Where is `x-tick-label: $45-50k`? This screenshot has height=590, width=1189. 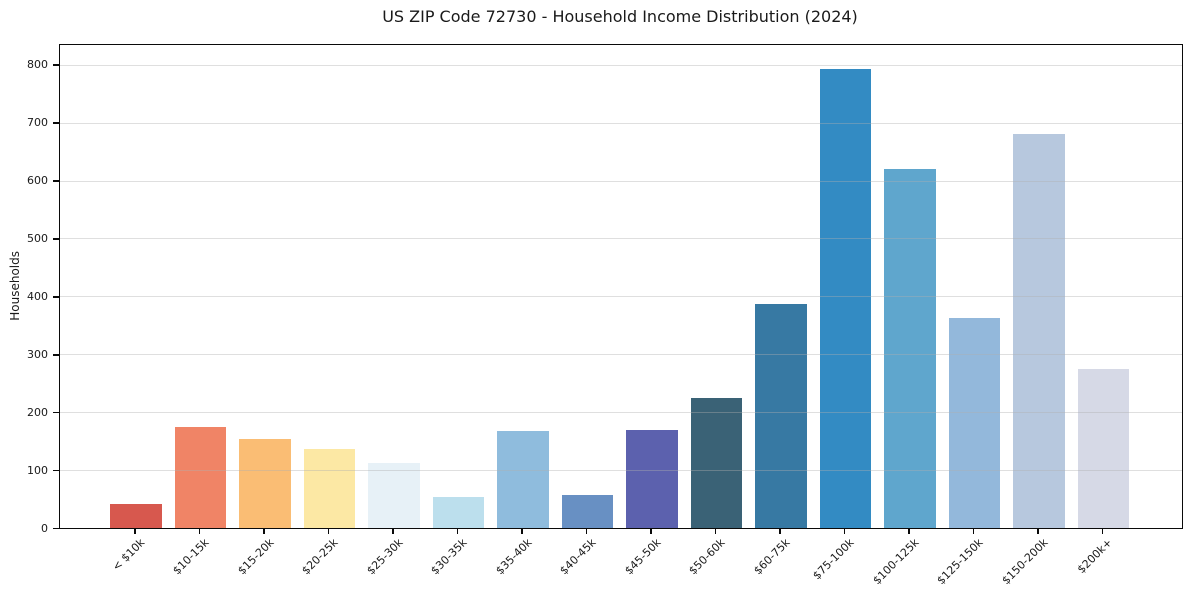 x-tick-label: $45-50k is located at coordinates (642, 557).